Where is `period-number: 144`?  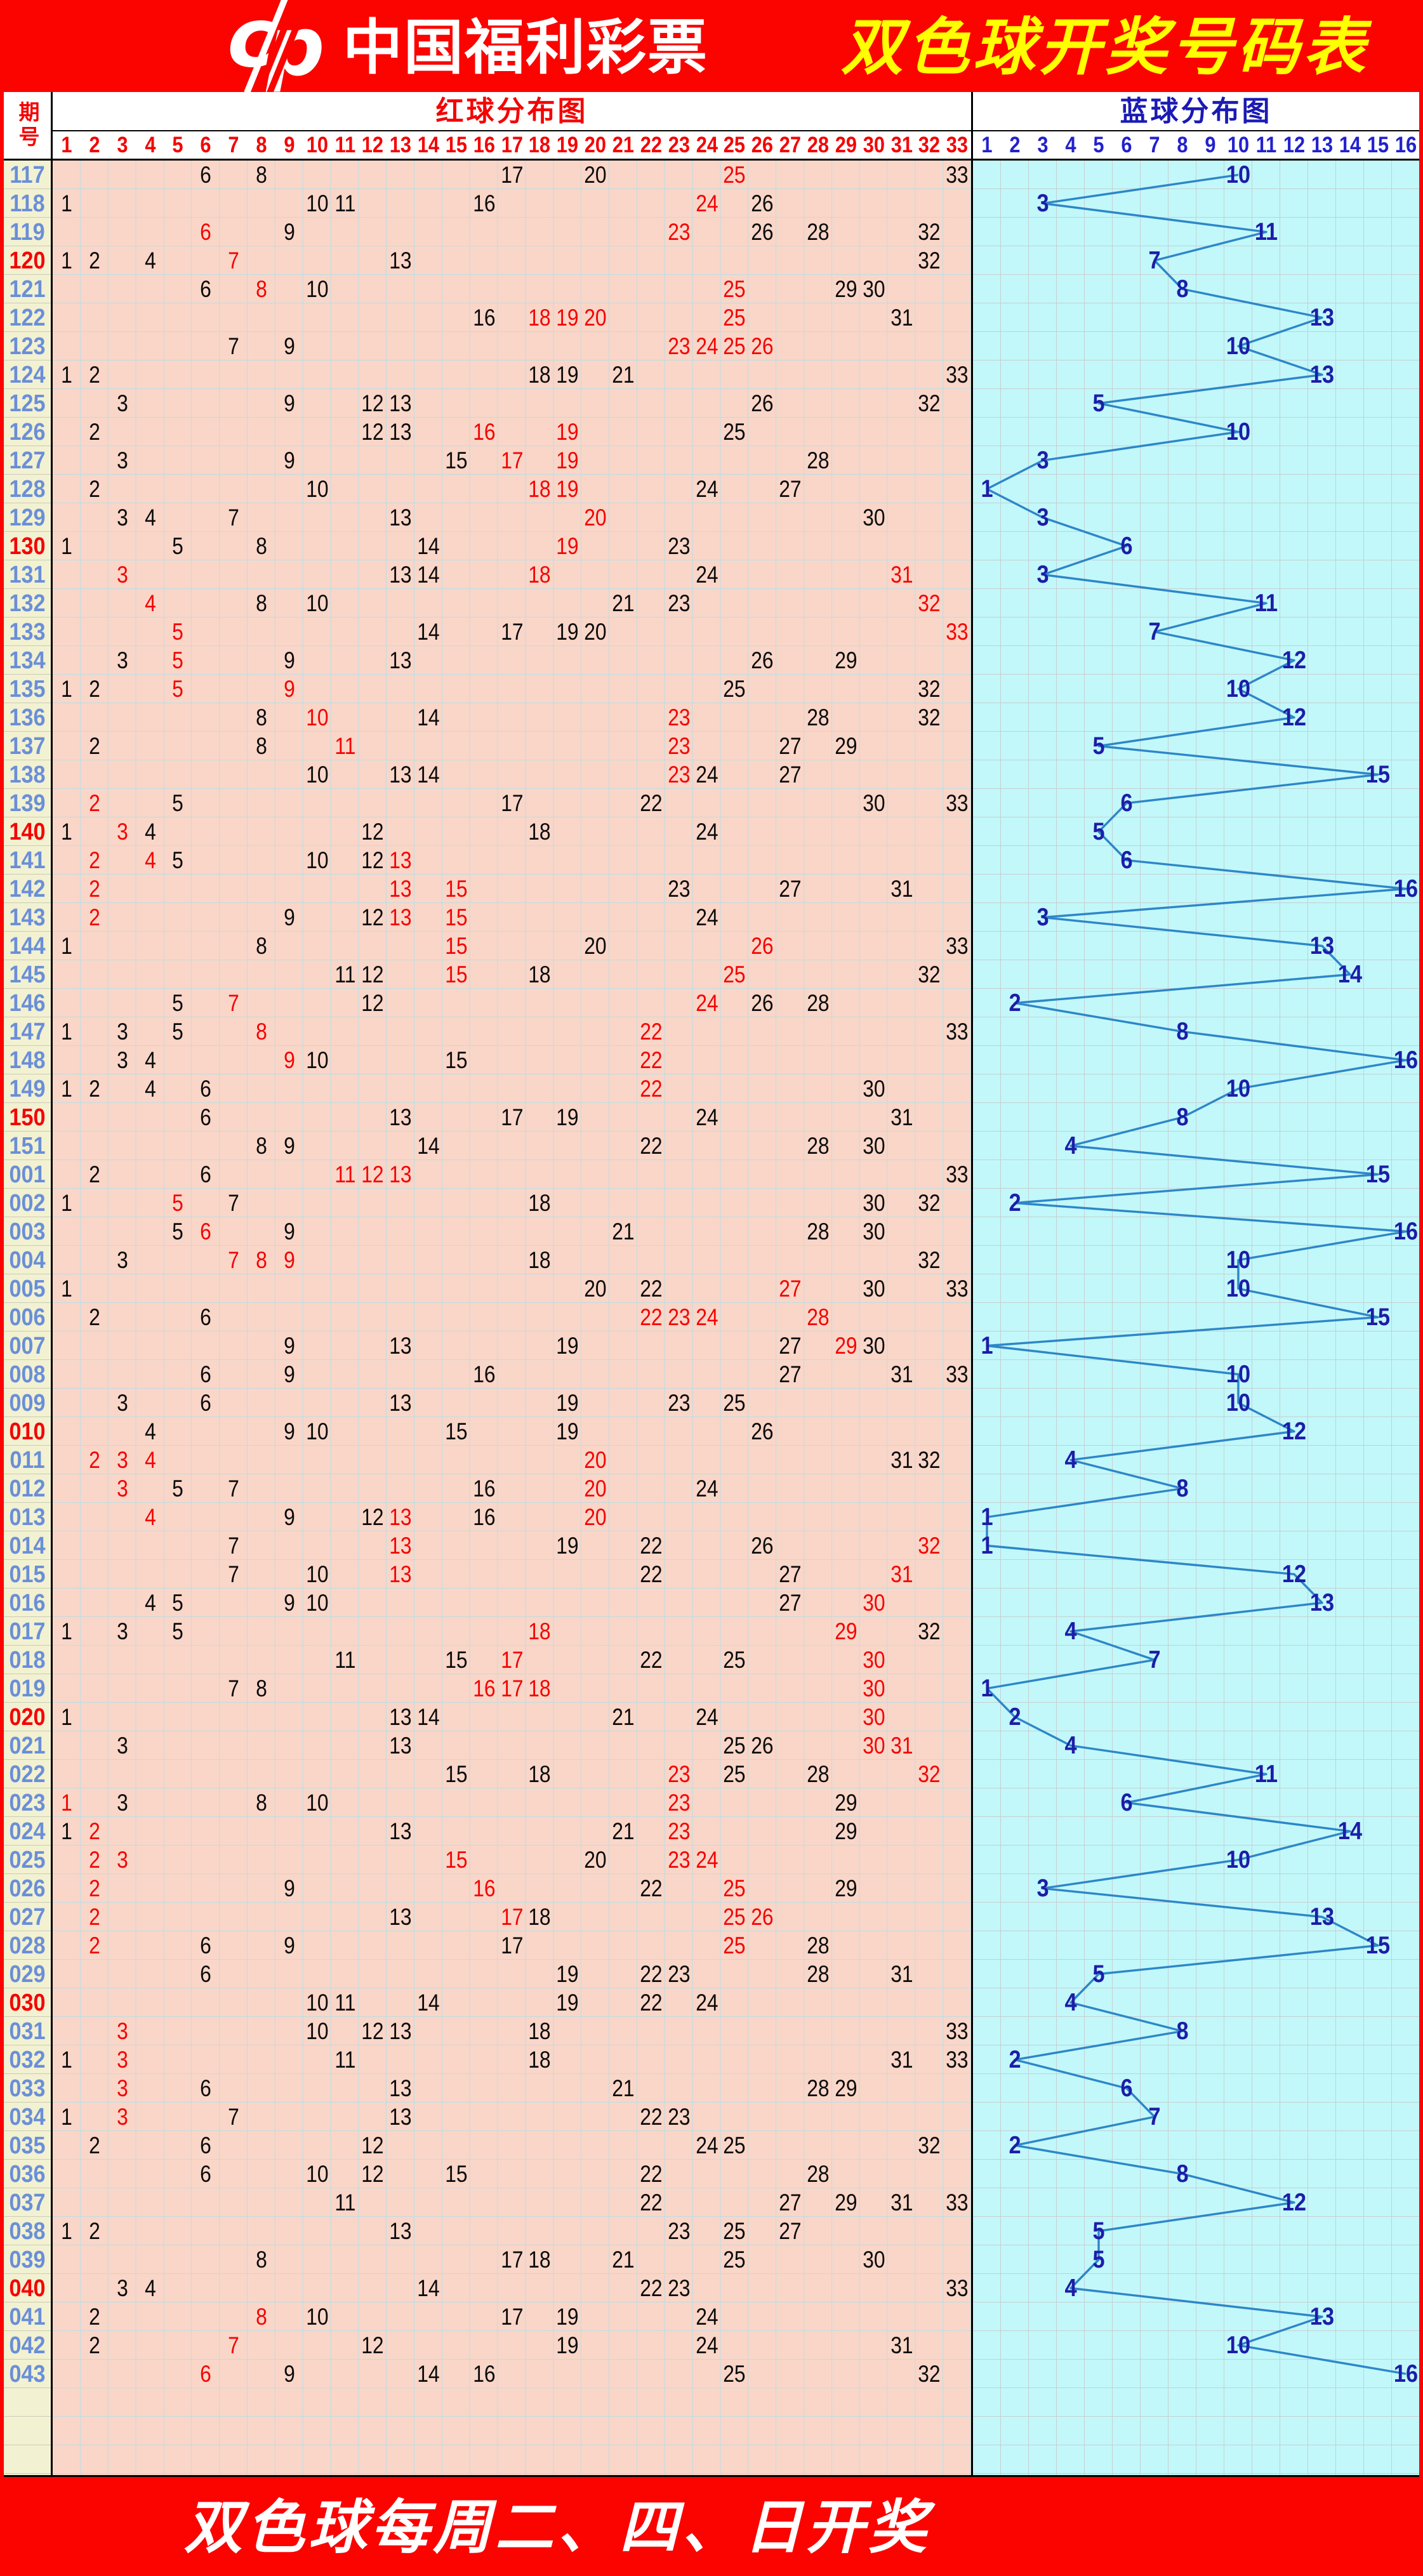 period-number: 144 is located at coordinates (28, 946).